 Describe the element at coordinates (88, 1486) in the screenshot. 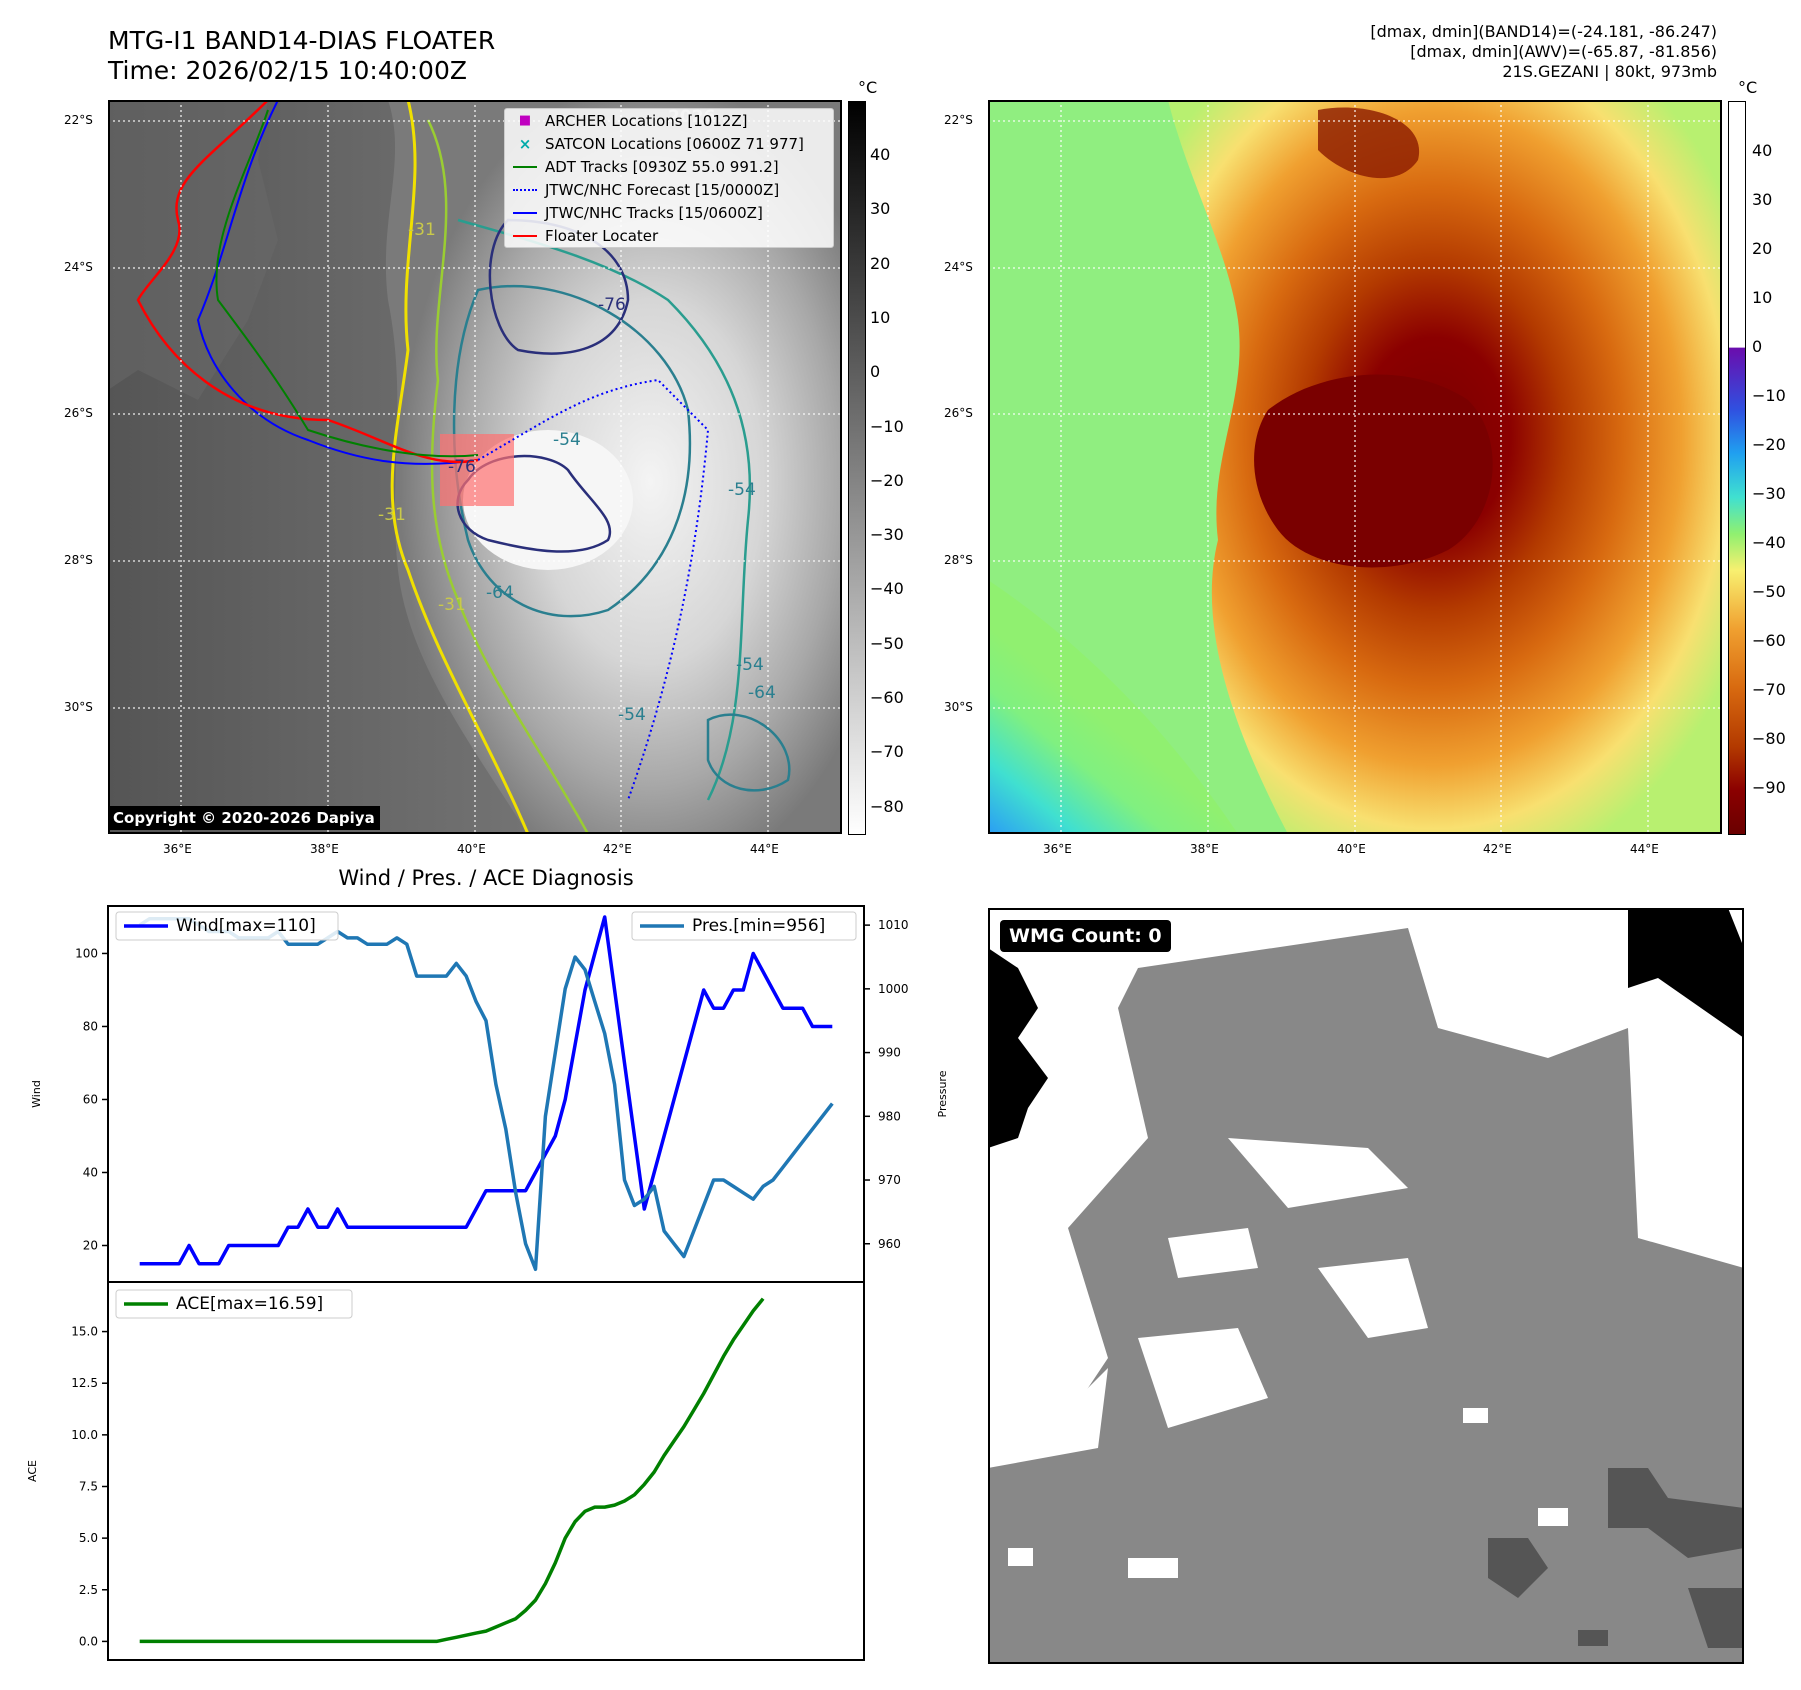

I see `ace-tick-label: 7.5` at that location.